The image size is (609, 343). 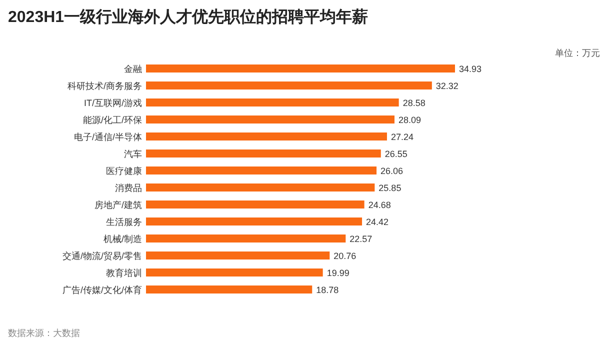 What do you see at coordinates (113, 103) in the screenshot?
I see `y-tick-label: IT/互联网/游戏` at bounding box center [113, 103].